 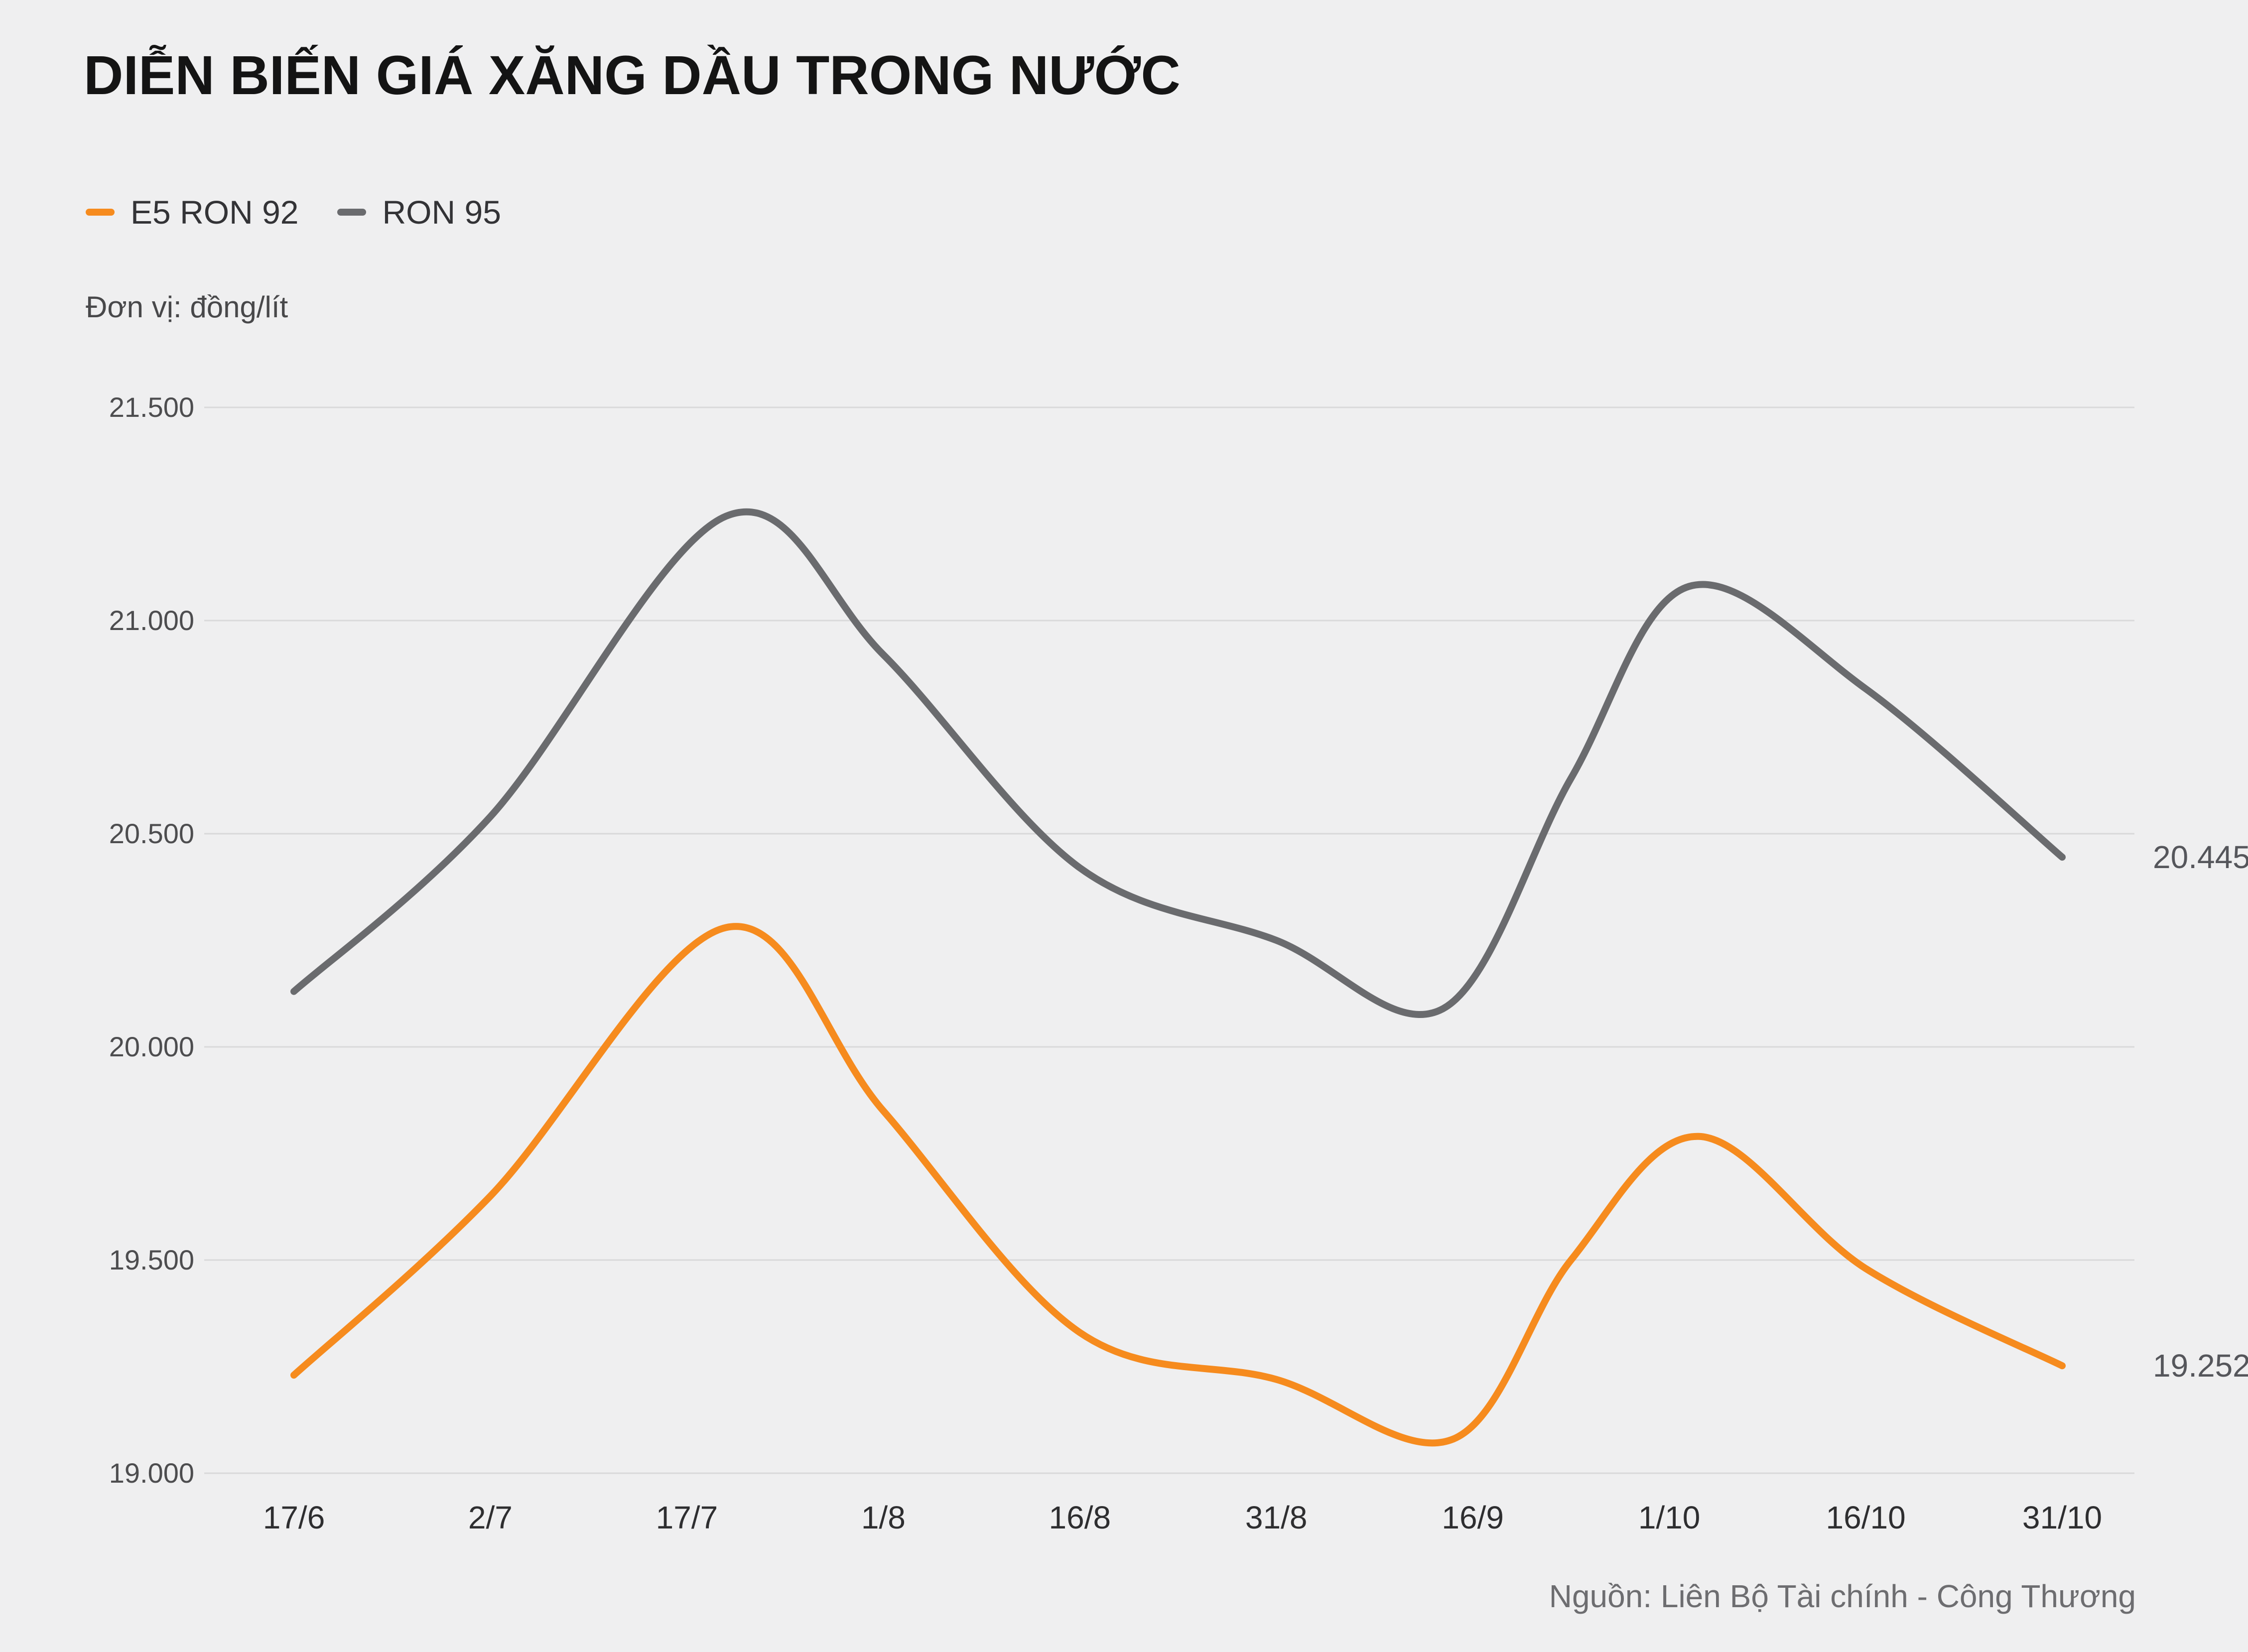 What do you see at coordinates (1669, 1517) in the screenshot?
I see `x-axis-tick-label: 1/10` at bounding box center [1669, 1517].